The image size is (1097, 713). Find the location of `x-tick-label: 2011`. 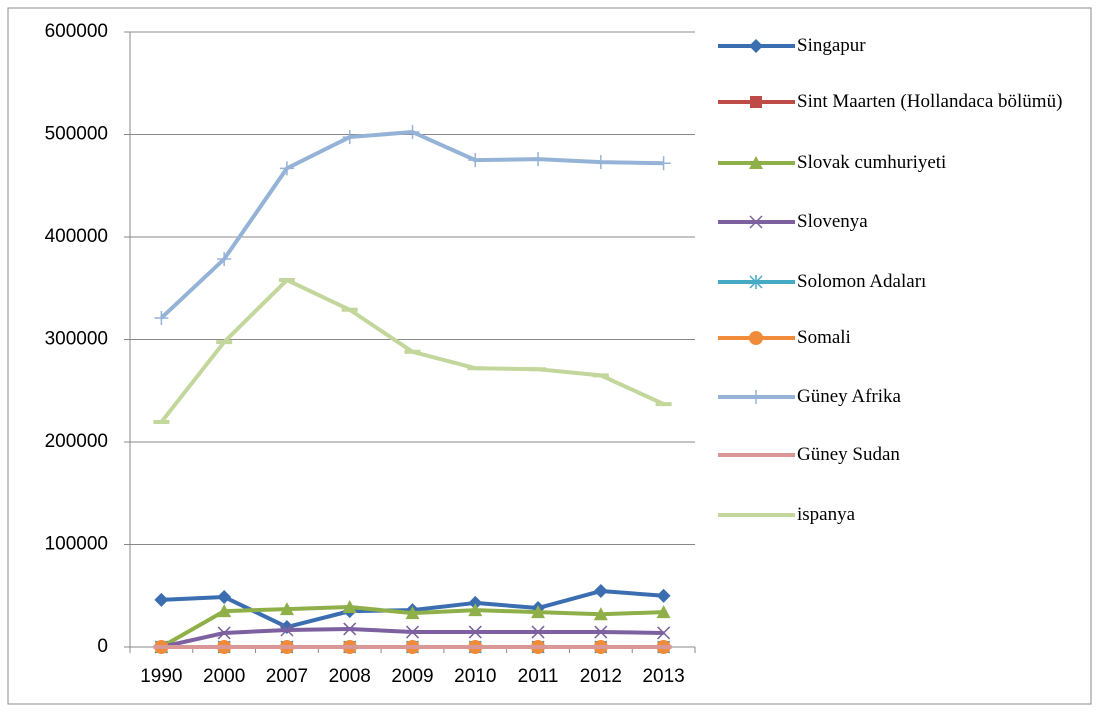

x-tick-label: 2011 is located at coordinates (538, 676).